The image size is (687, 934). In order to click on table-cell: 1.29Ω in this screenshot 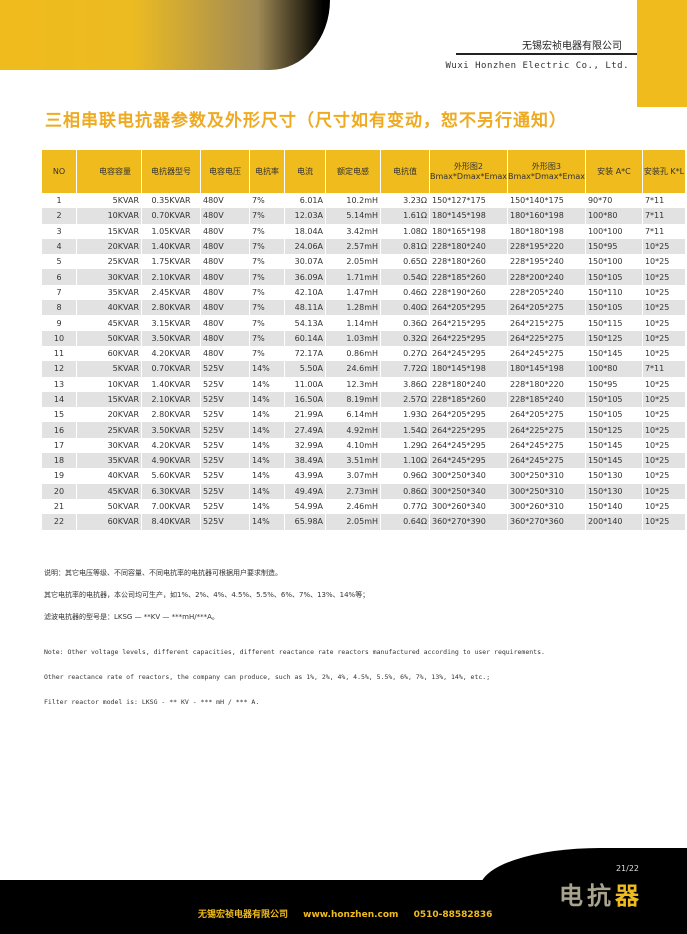, I will do `click(415, 445)`.